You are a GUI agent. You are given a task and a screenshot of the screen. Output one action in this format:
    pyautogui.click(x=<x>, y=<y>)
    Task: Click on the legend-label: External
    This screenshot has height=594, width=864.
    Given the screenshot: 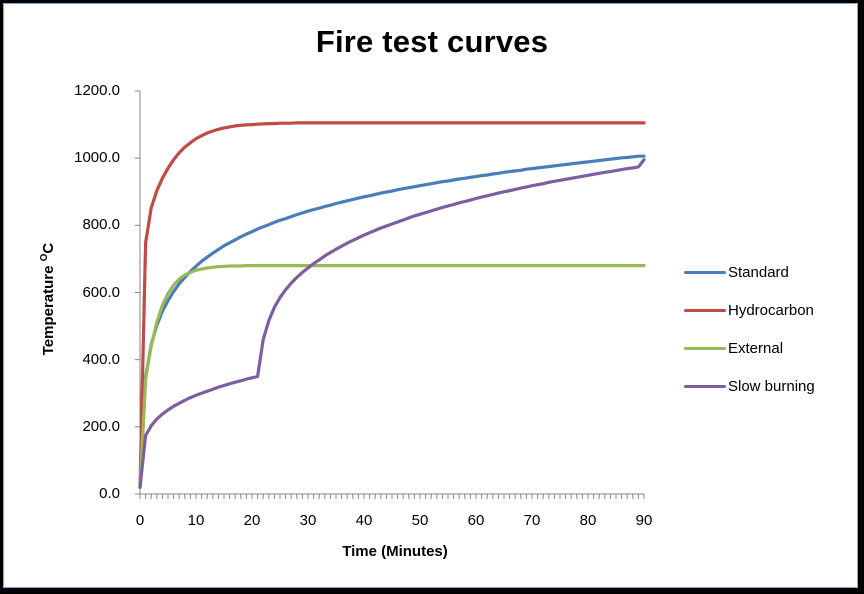 What is the action you would take?
    pyautogui.click(x=756, y=348)
    